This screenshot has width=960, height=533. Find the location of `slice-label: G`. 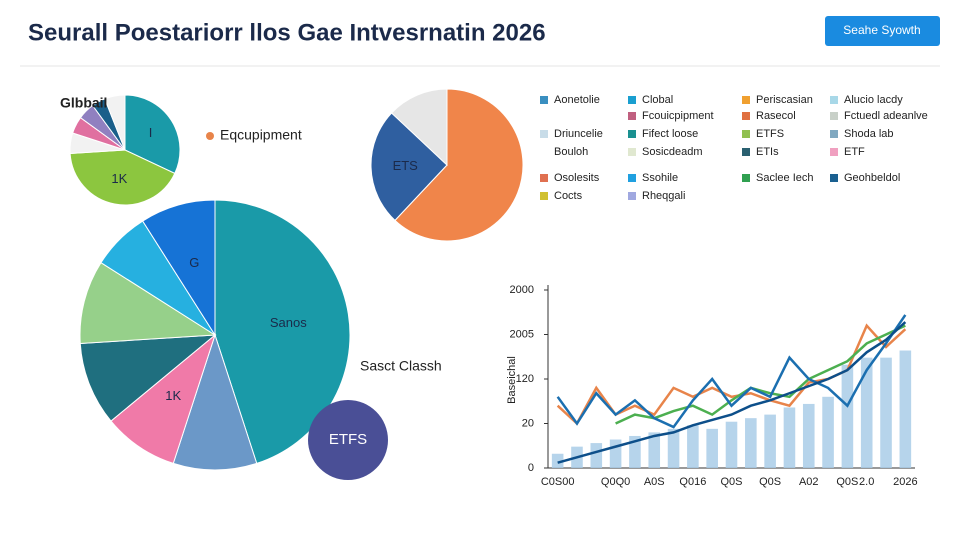

slice-label: G is located at coordinates (194, 262).